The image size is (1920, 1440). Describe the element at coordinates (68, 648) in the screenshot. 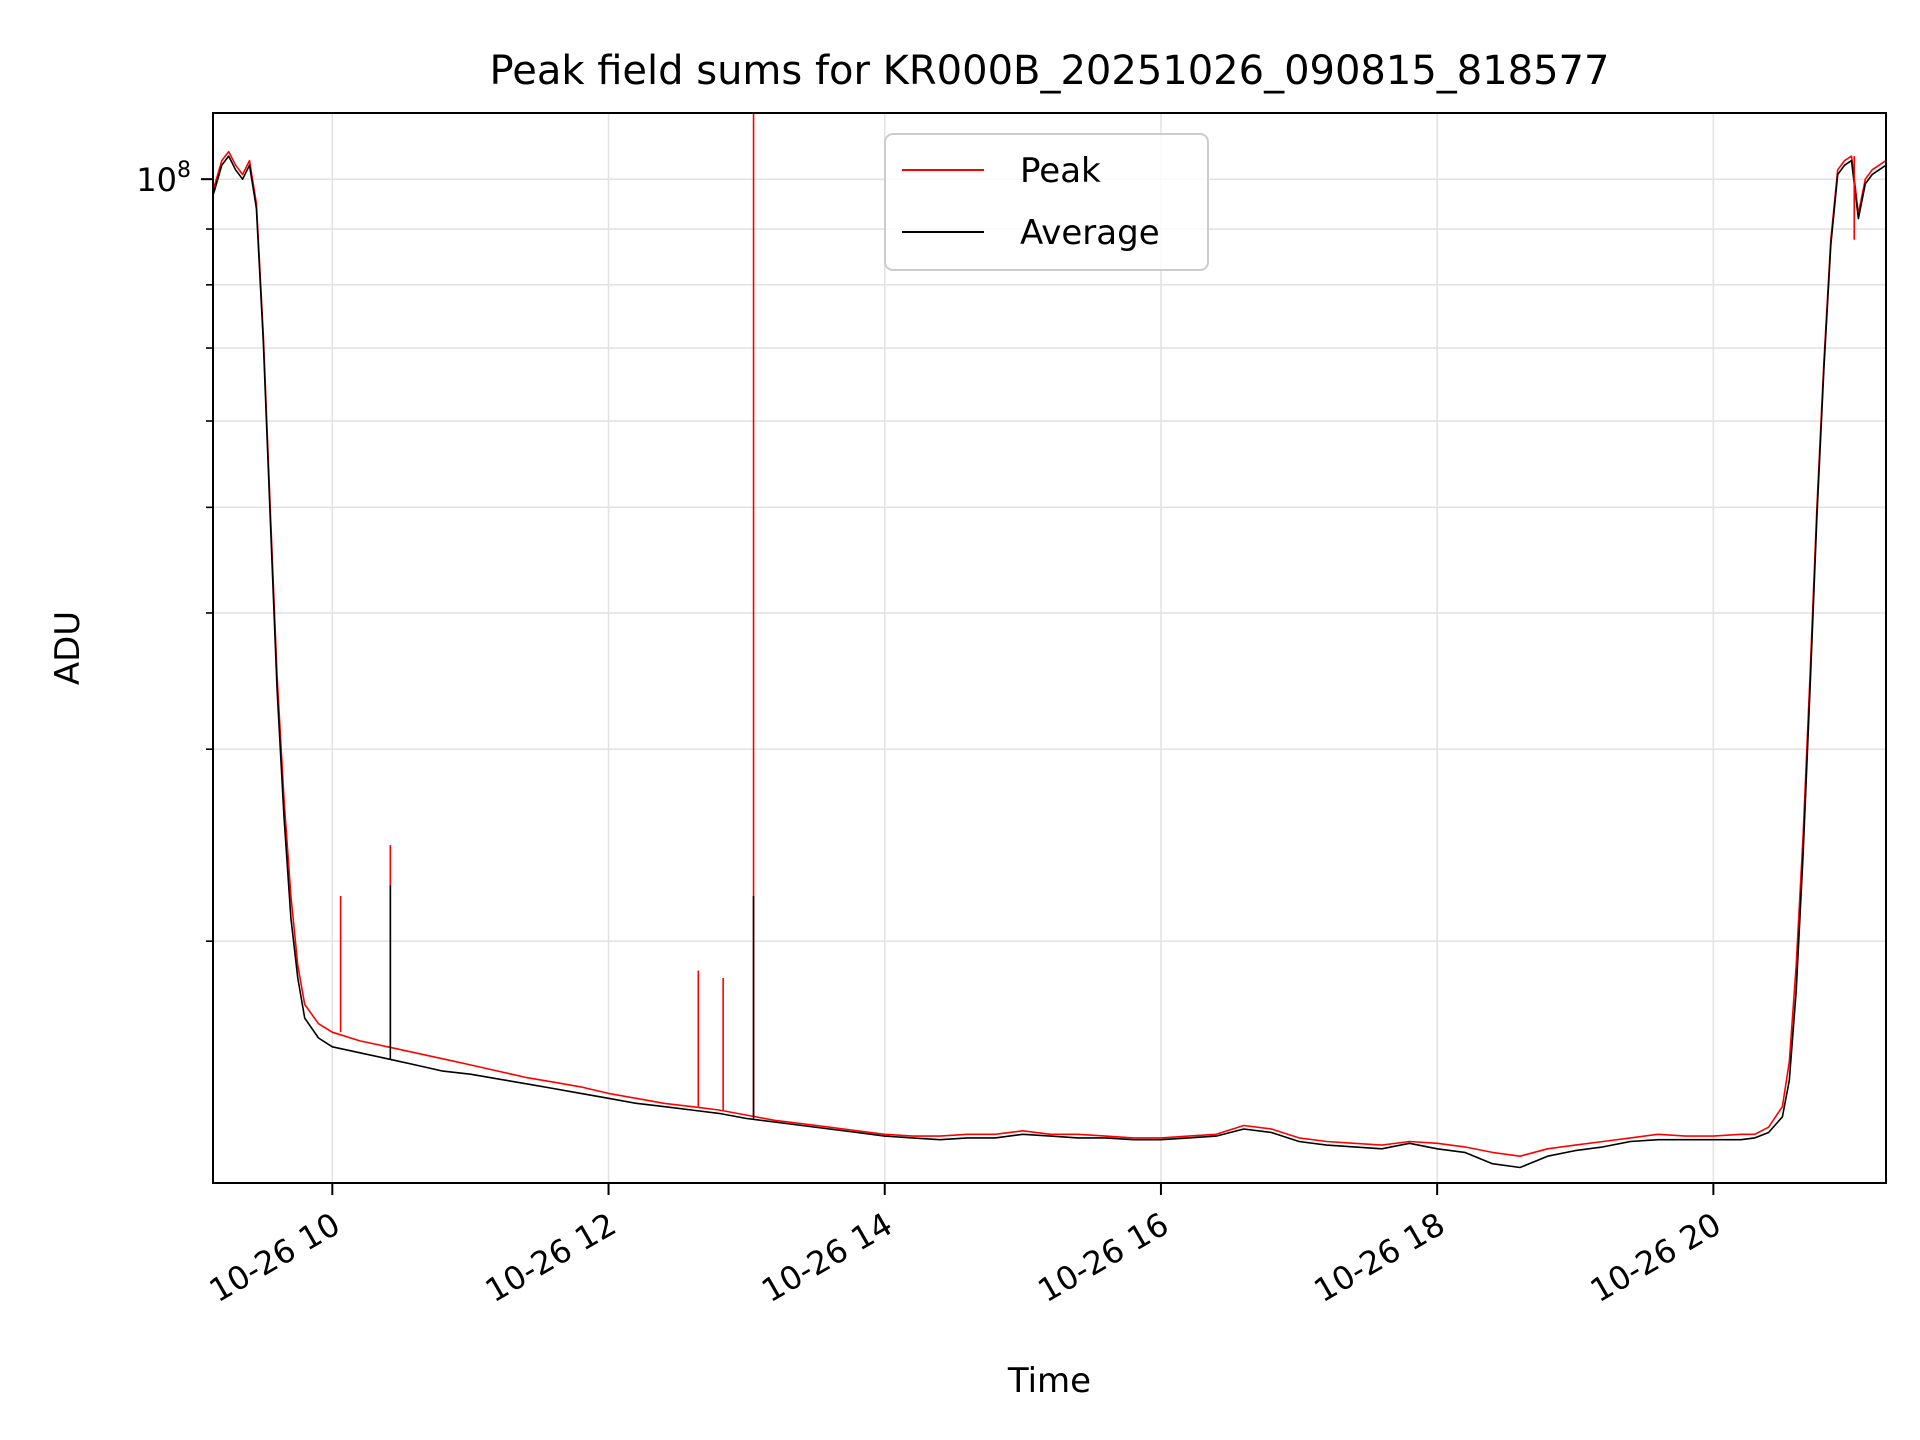

I see `y-axis-label: ADU` at that location.